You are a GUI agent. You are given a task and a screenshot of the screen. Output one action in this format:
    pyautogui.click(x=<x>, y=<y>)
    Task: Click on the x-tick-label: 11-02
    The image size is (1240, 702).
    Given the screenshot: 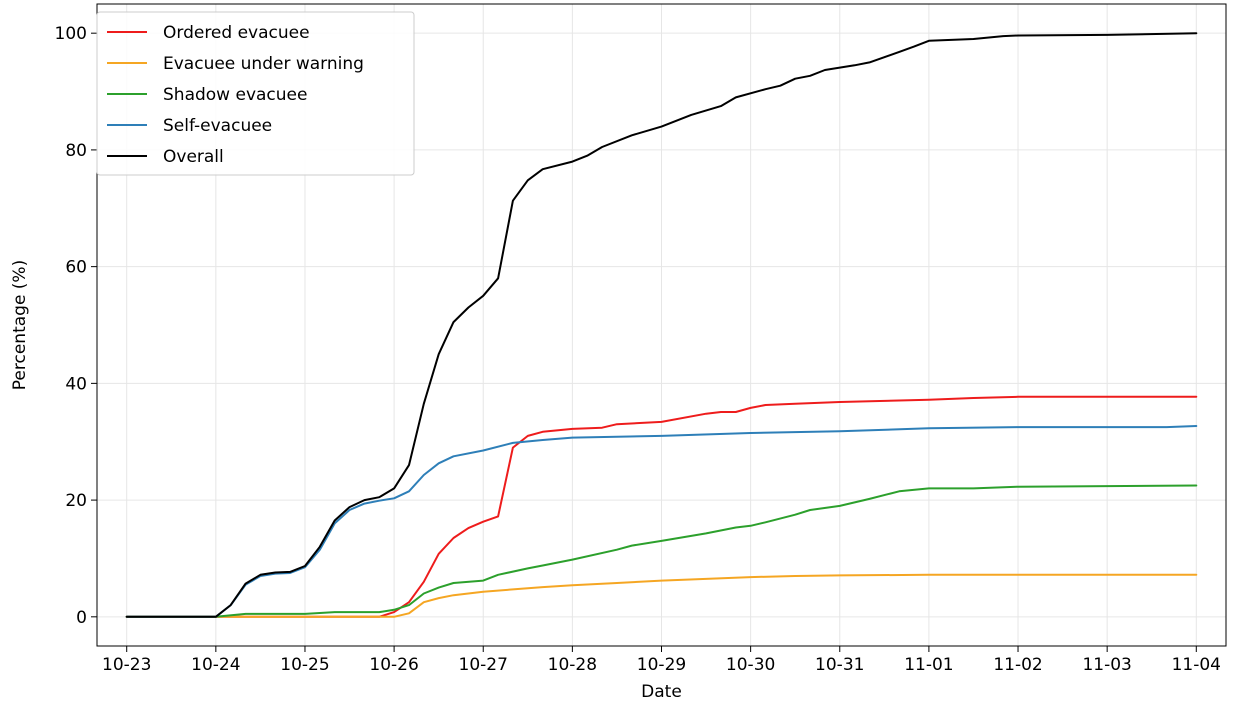 What is the action you would take?
    pyautogui.click(x=1017, y=665)
    